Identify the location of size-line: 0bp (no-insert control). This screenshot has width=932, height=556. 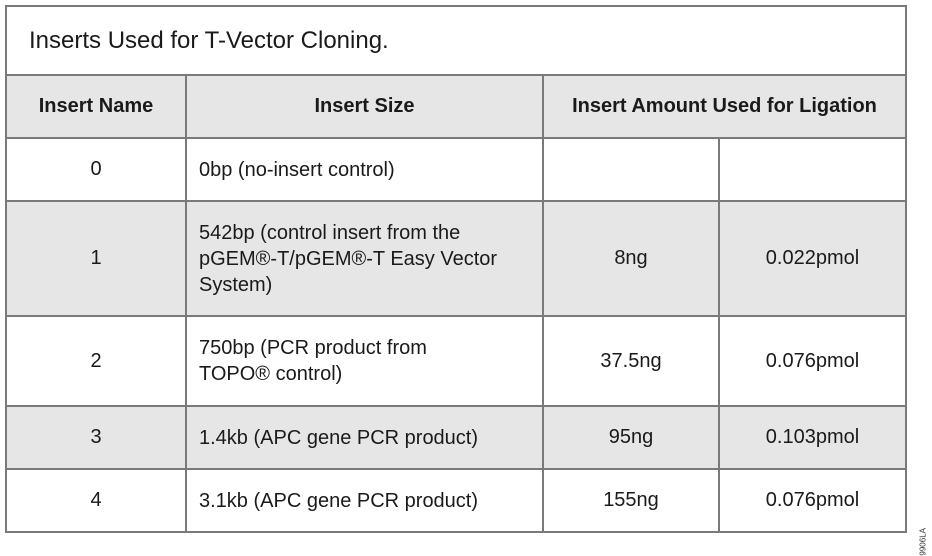
(297, 169).